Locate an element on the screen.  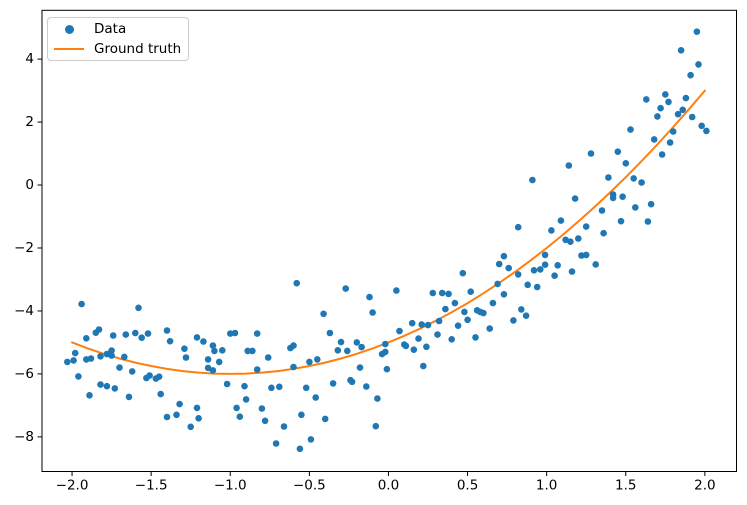
y-tick-label: −8 is located at coordinates (24, 437).